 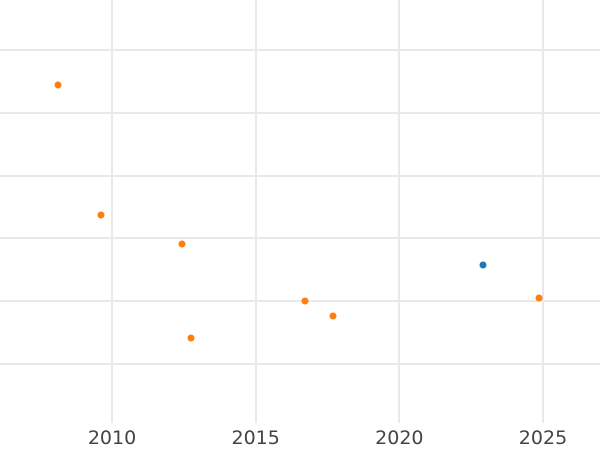 I want to click on x-tick-label: 2025, so click(x=543, y=438).